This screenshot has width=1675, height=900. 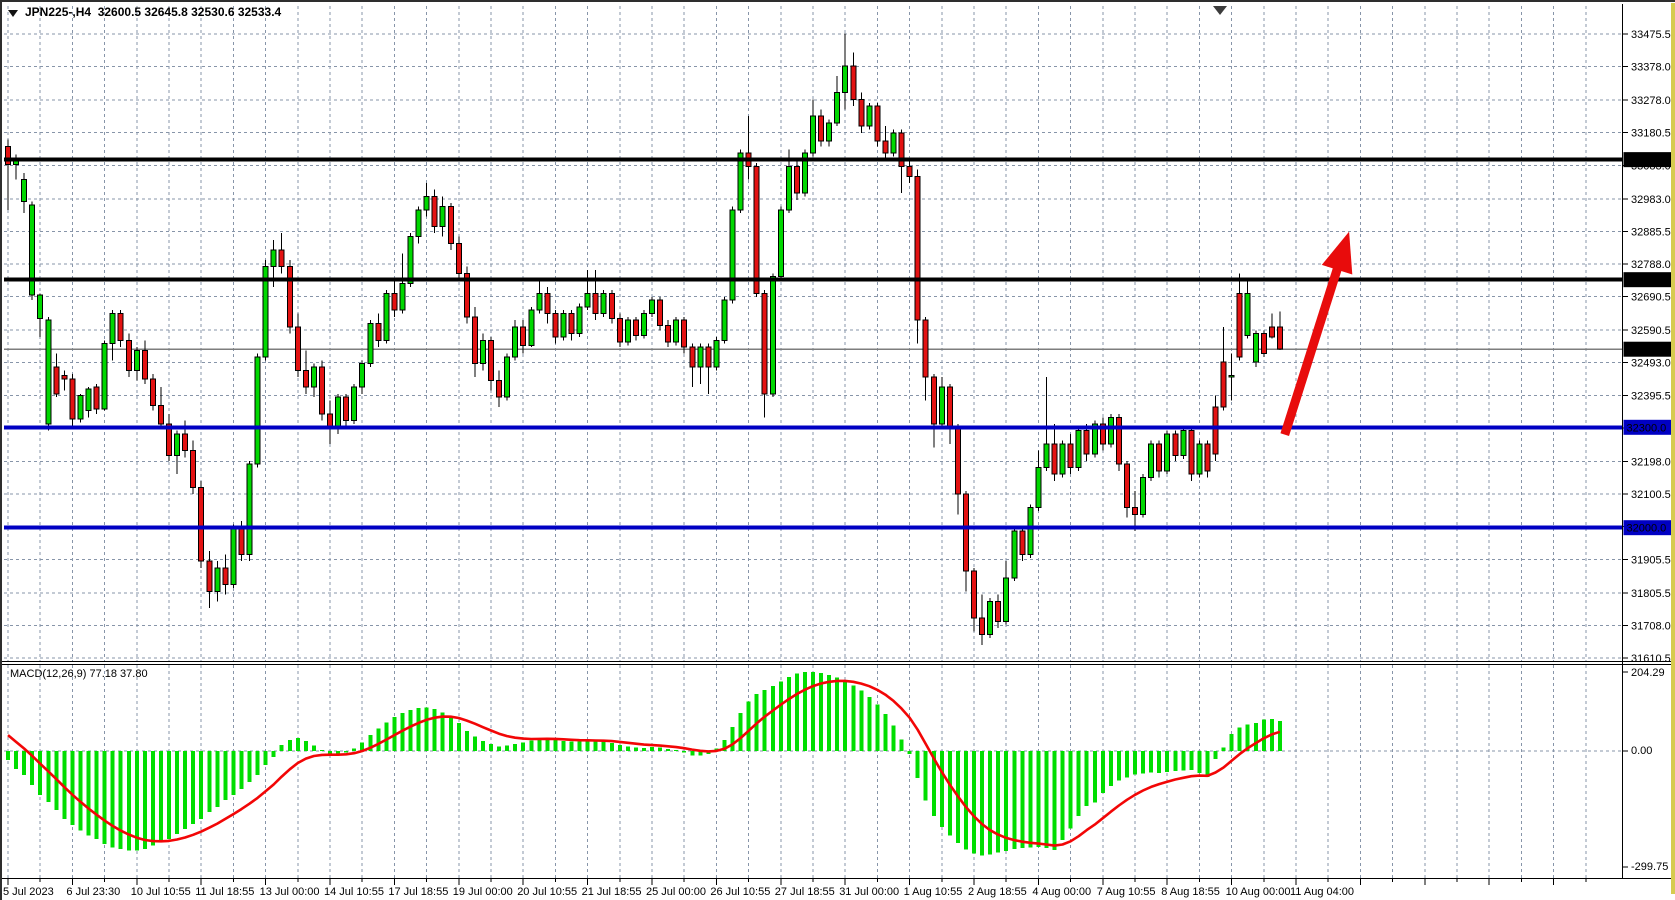 I want to click on time-axis-label: 26 Jul 10:55, so click(x=740, y=892).